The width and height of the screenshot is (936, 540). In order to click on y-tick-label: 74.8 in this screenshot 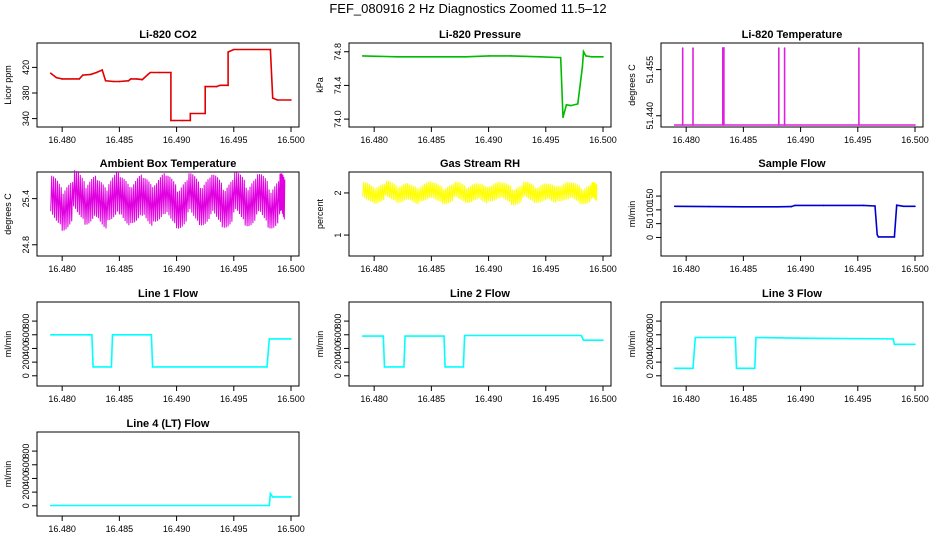, I will do `click(338, 52)`.